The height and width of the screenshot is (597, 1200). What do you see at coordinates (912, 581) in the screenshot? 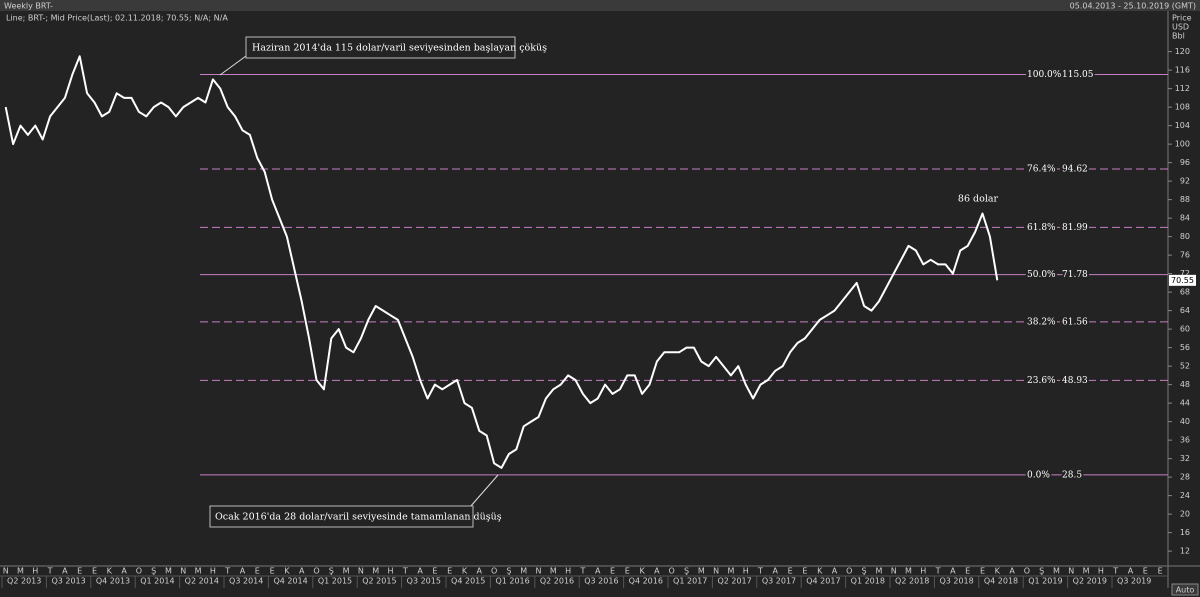
I see `quarter-label: Q2 2018` at bounding box center [912, 581].